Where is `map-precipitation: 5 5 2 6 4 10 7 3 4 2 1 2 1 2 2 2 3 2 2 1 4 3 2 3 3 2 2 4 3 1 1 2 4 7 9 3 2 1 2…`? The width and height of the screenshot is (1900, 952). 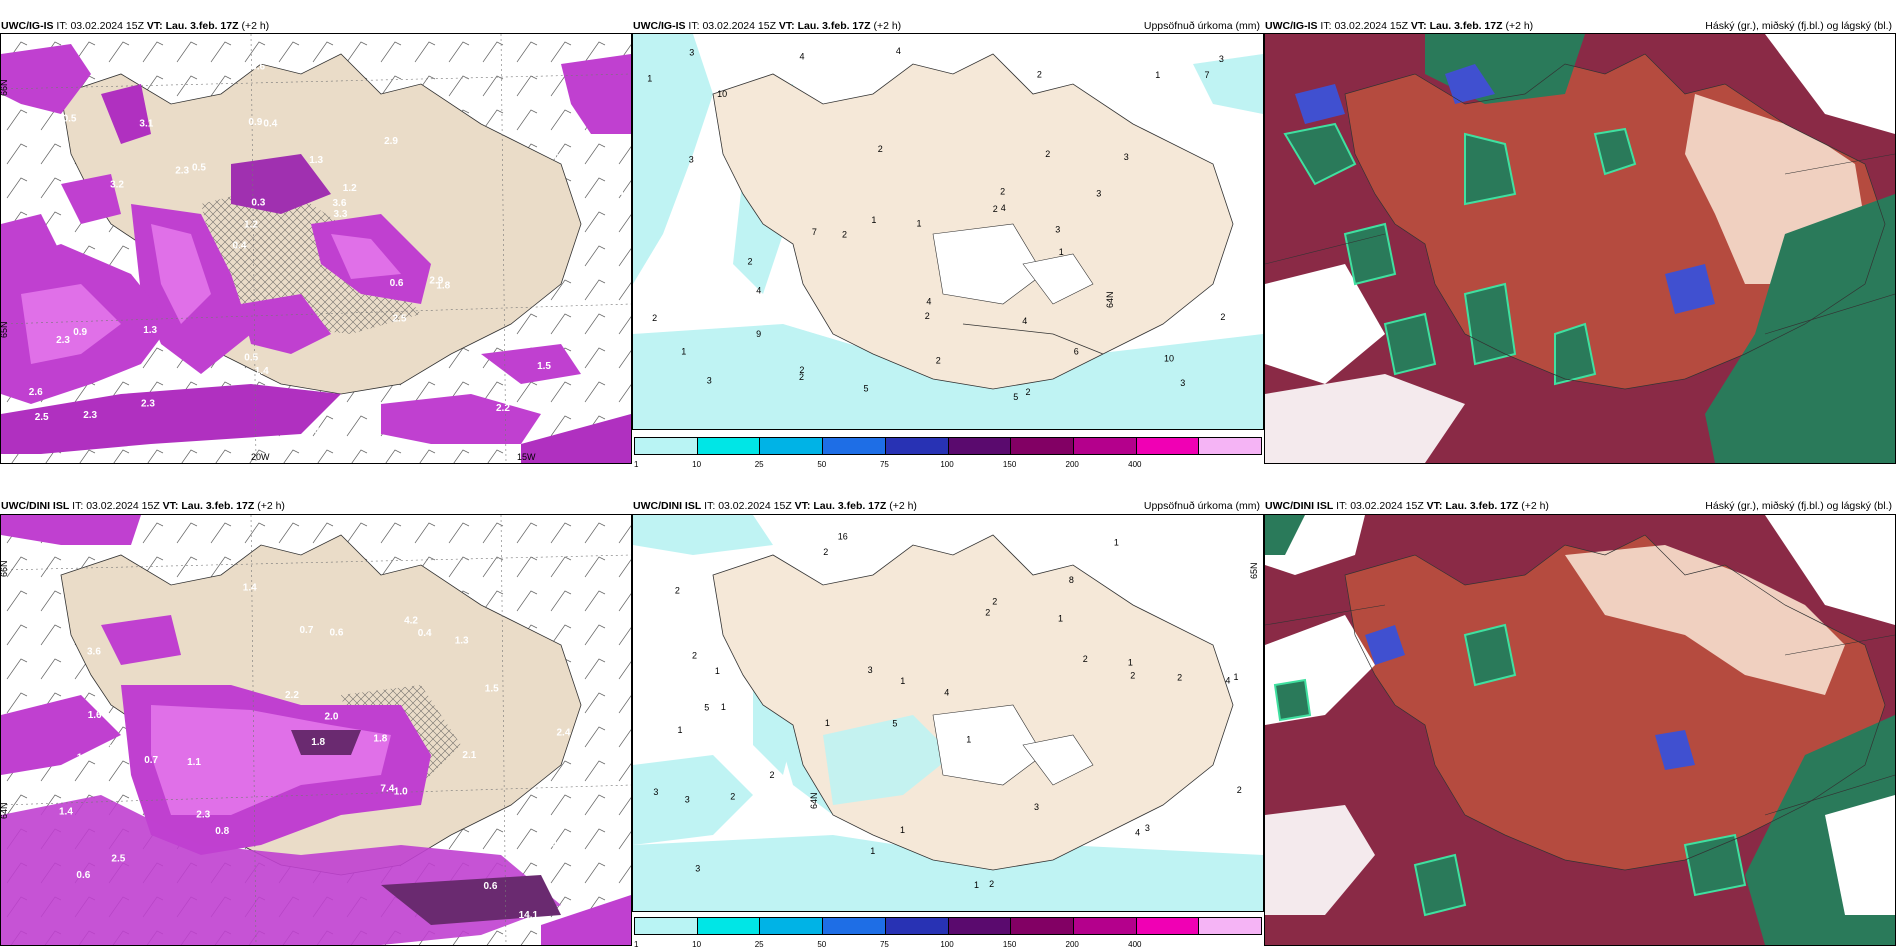
map-precipitation: 5 5 2 6 4 10 7 3 4 2 1 2 1 2 2 2 3 2 2 1 4 3 2 3 3 2 2 4 3 1 1 2 4 7 9 3 2 1 2… is located at coordinates (948, 231).